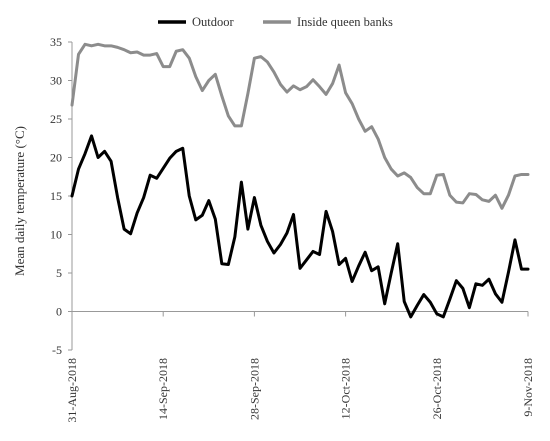  I want to click on legend-item-inside-queen-banks: Inside queen banks, so click(328, 22).